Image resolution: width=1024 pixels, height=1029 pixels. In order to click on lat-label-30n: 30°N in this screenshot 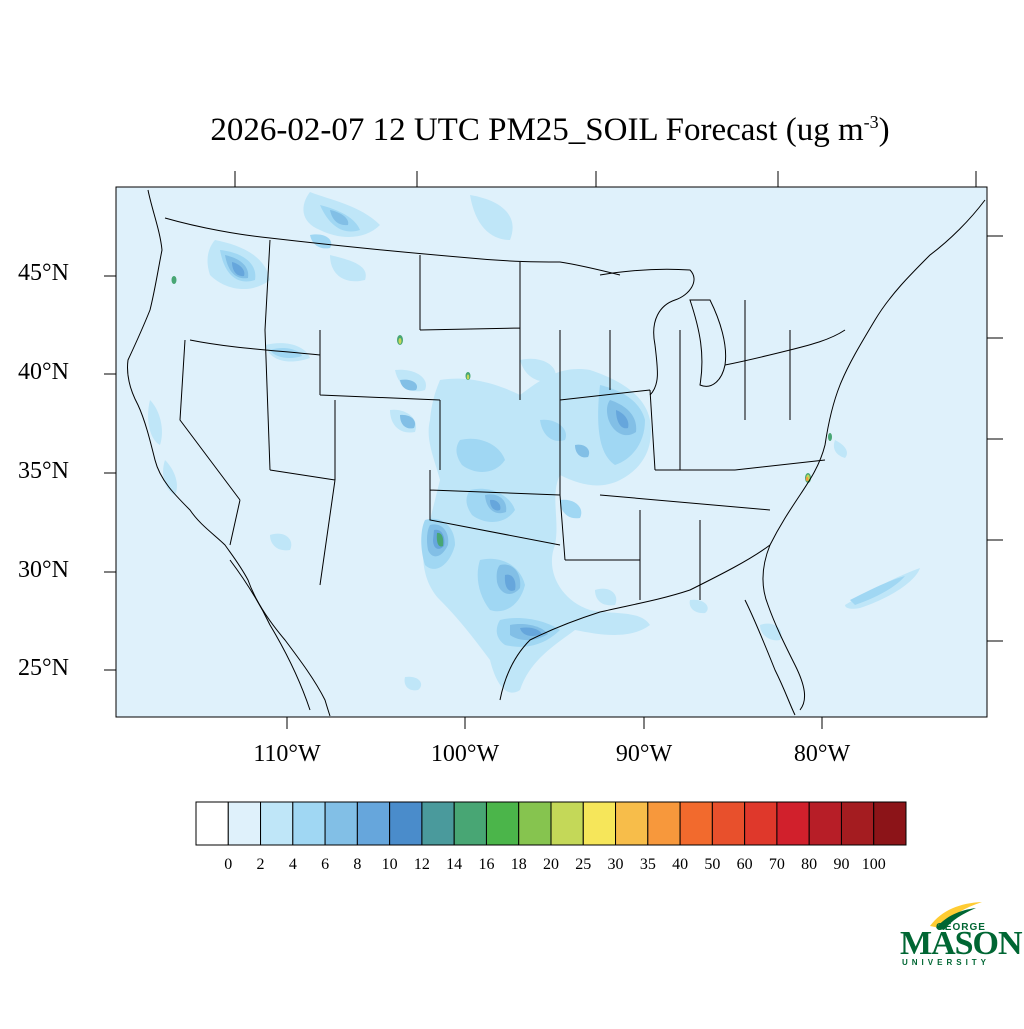, I will do `click(43, 570)`.